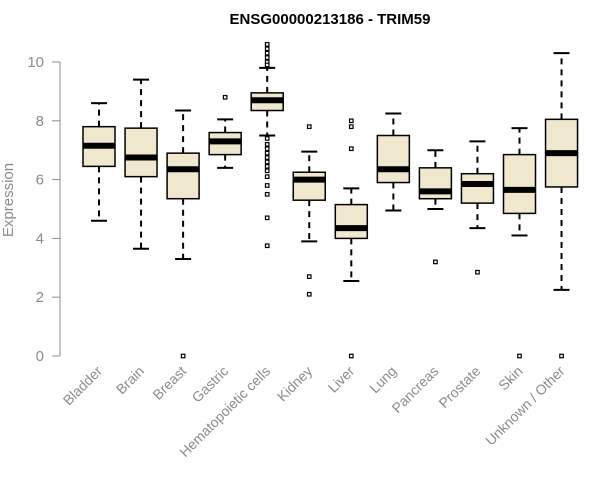 Image resolution: width=600 pixels, height=500 pixels. What do you see at coordinates (35, 62) in the screenshot?
I see `y-tick-label: 10` at bounding box center [35, 62].